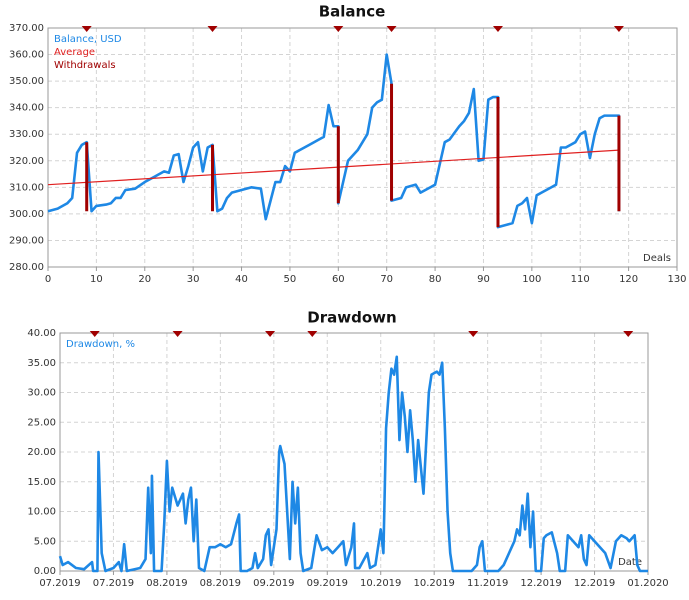 This screenshot has width=689, height=600. I want to click on y-tick-label: 20.00, so click(41, 452).